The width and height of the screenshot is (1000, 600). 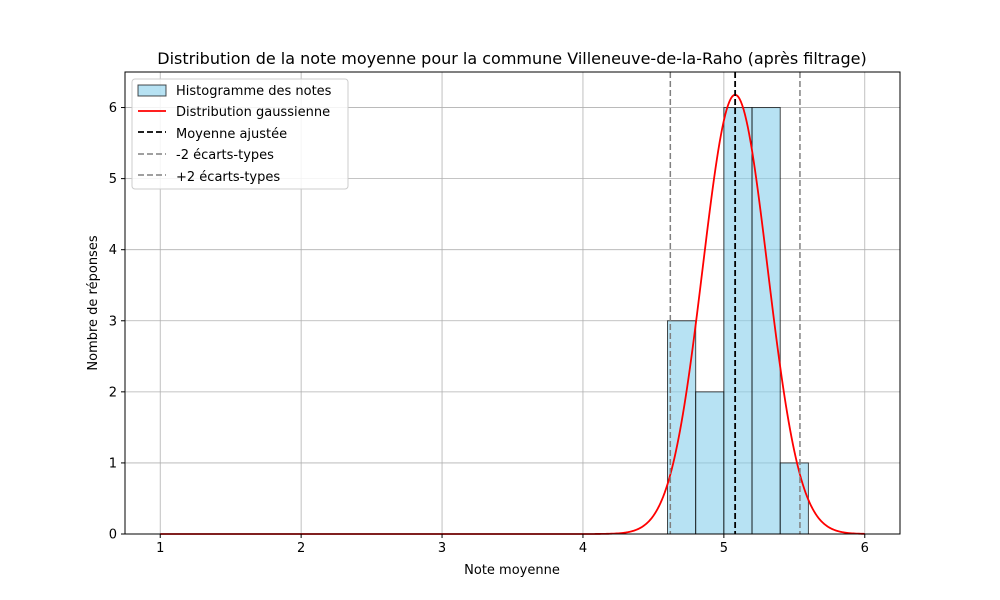 What do you see at coordinates (113, 535) in the screenshot?
I see `y-tick-label: 0` at bounding box center [113, 535].